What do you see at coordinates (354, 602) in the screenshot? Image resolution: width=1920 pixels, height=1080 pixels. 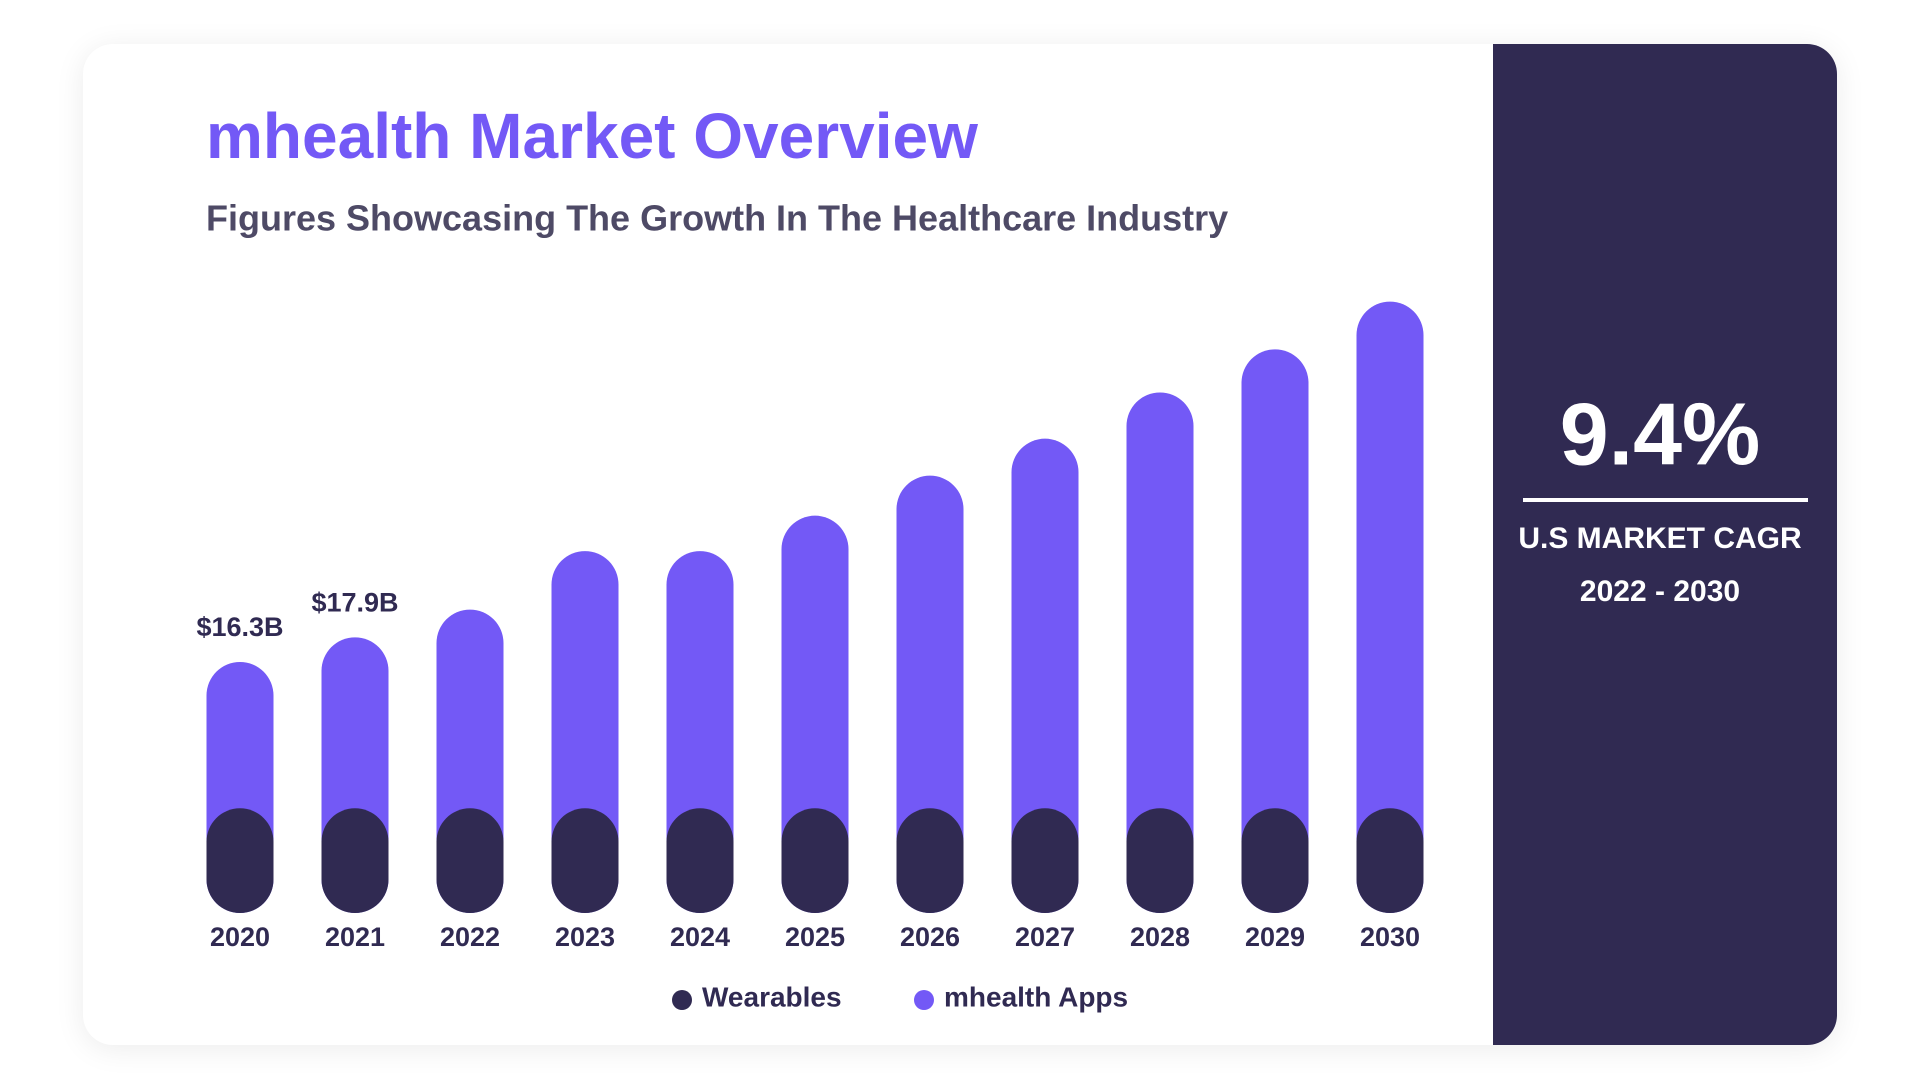 I see `value-label: $17.9B` at bounding box center [354, 602].